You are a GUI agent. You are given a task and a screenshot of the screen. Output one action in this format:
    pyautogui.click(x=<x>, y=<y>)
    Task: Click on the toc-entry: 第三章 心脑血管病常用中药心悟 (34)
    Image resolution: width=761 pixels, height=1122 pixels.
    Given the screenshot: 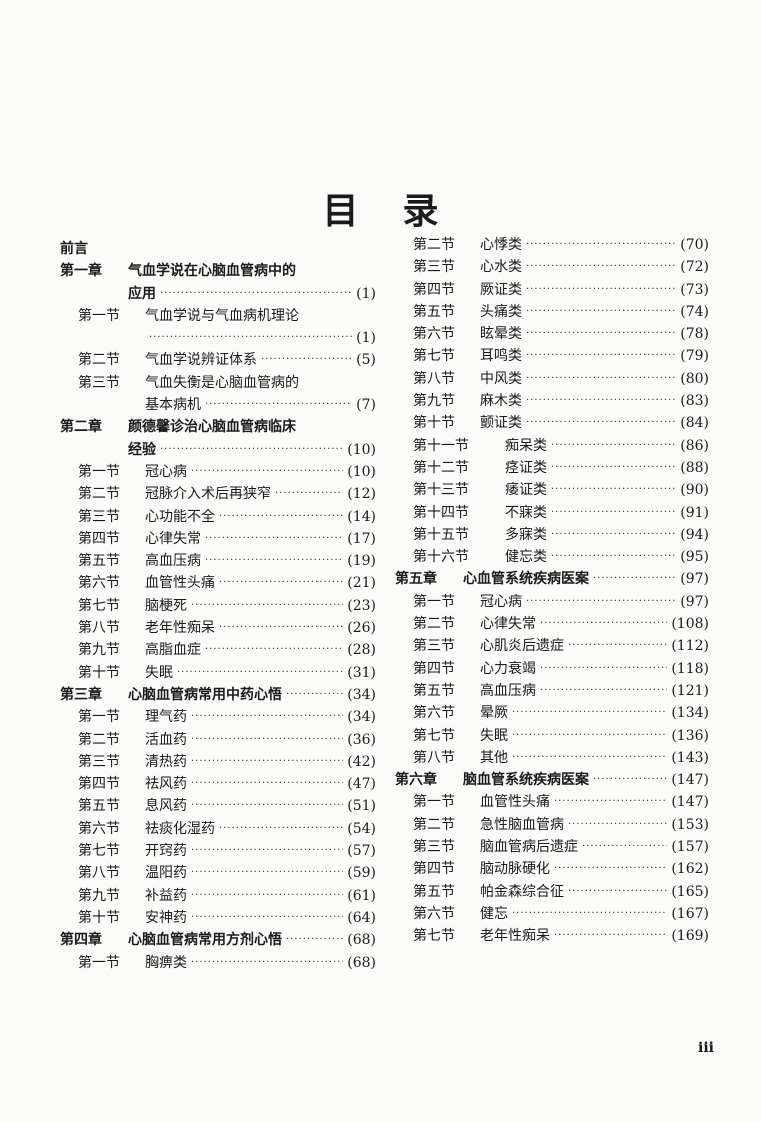 What is the action you would take?
    pyautogui.click(x=218, y=695)
    